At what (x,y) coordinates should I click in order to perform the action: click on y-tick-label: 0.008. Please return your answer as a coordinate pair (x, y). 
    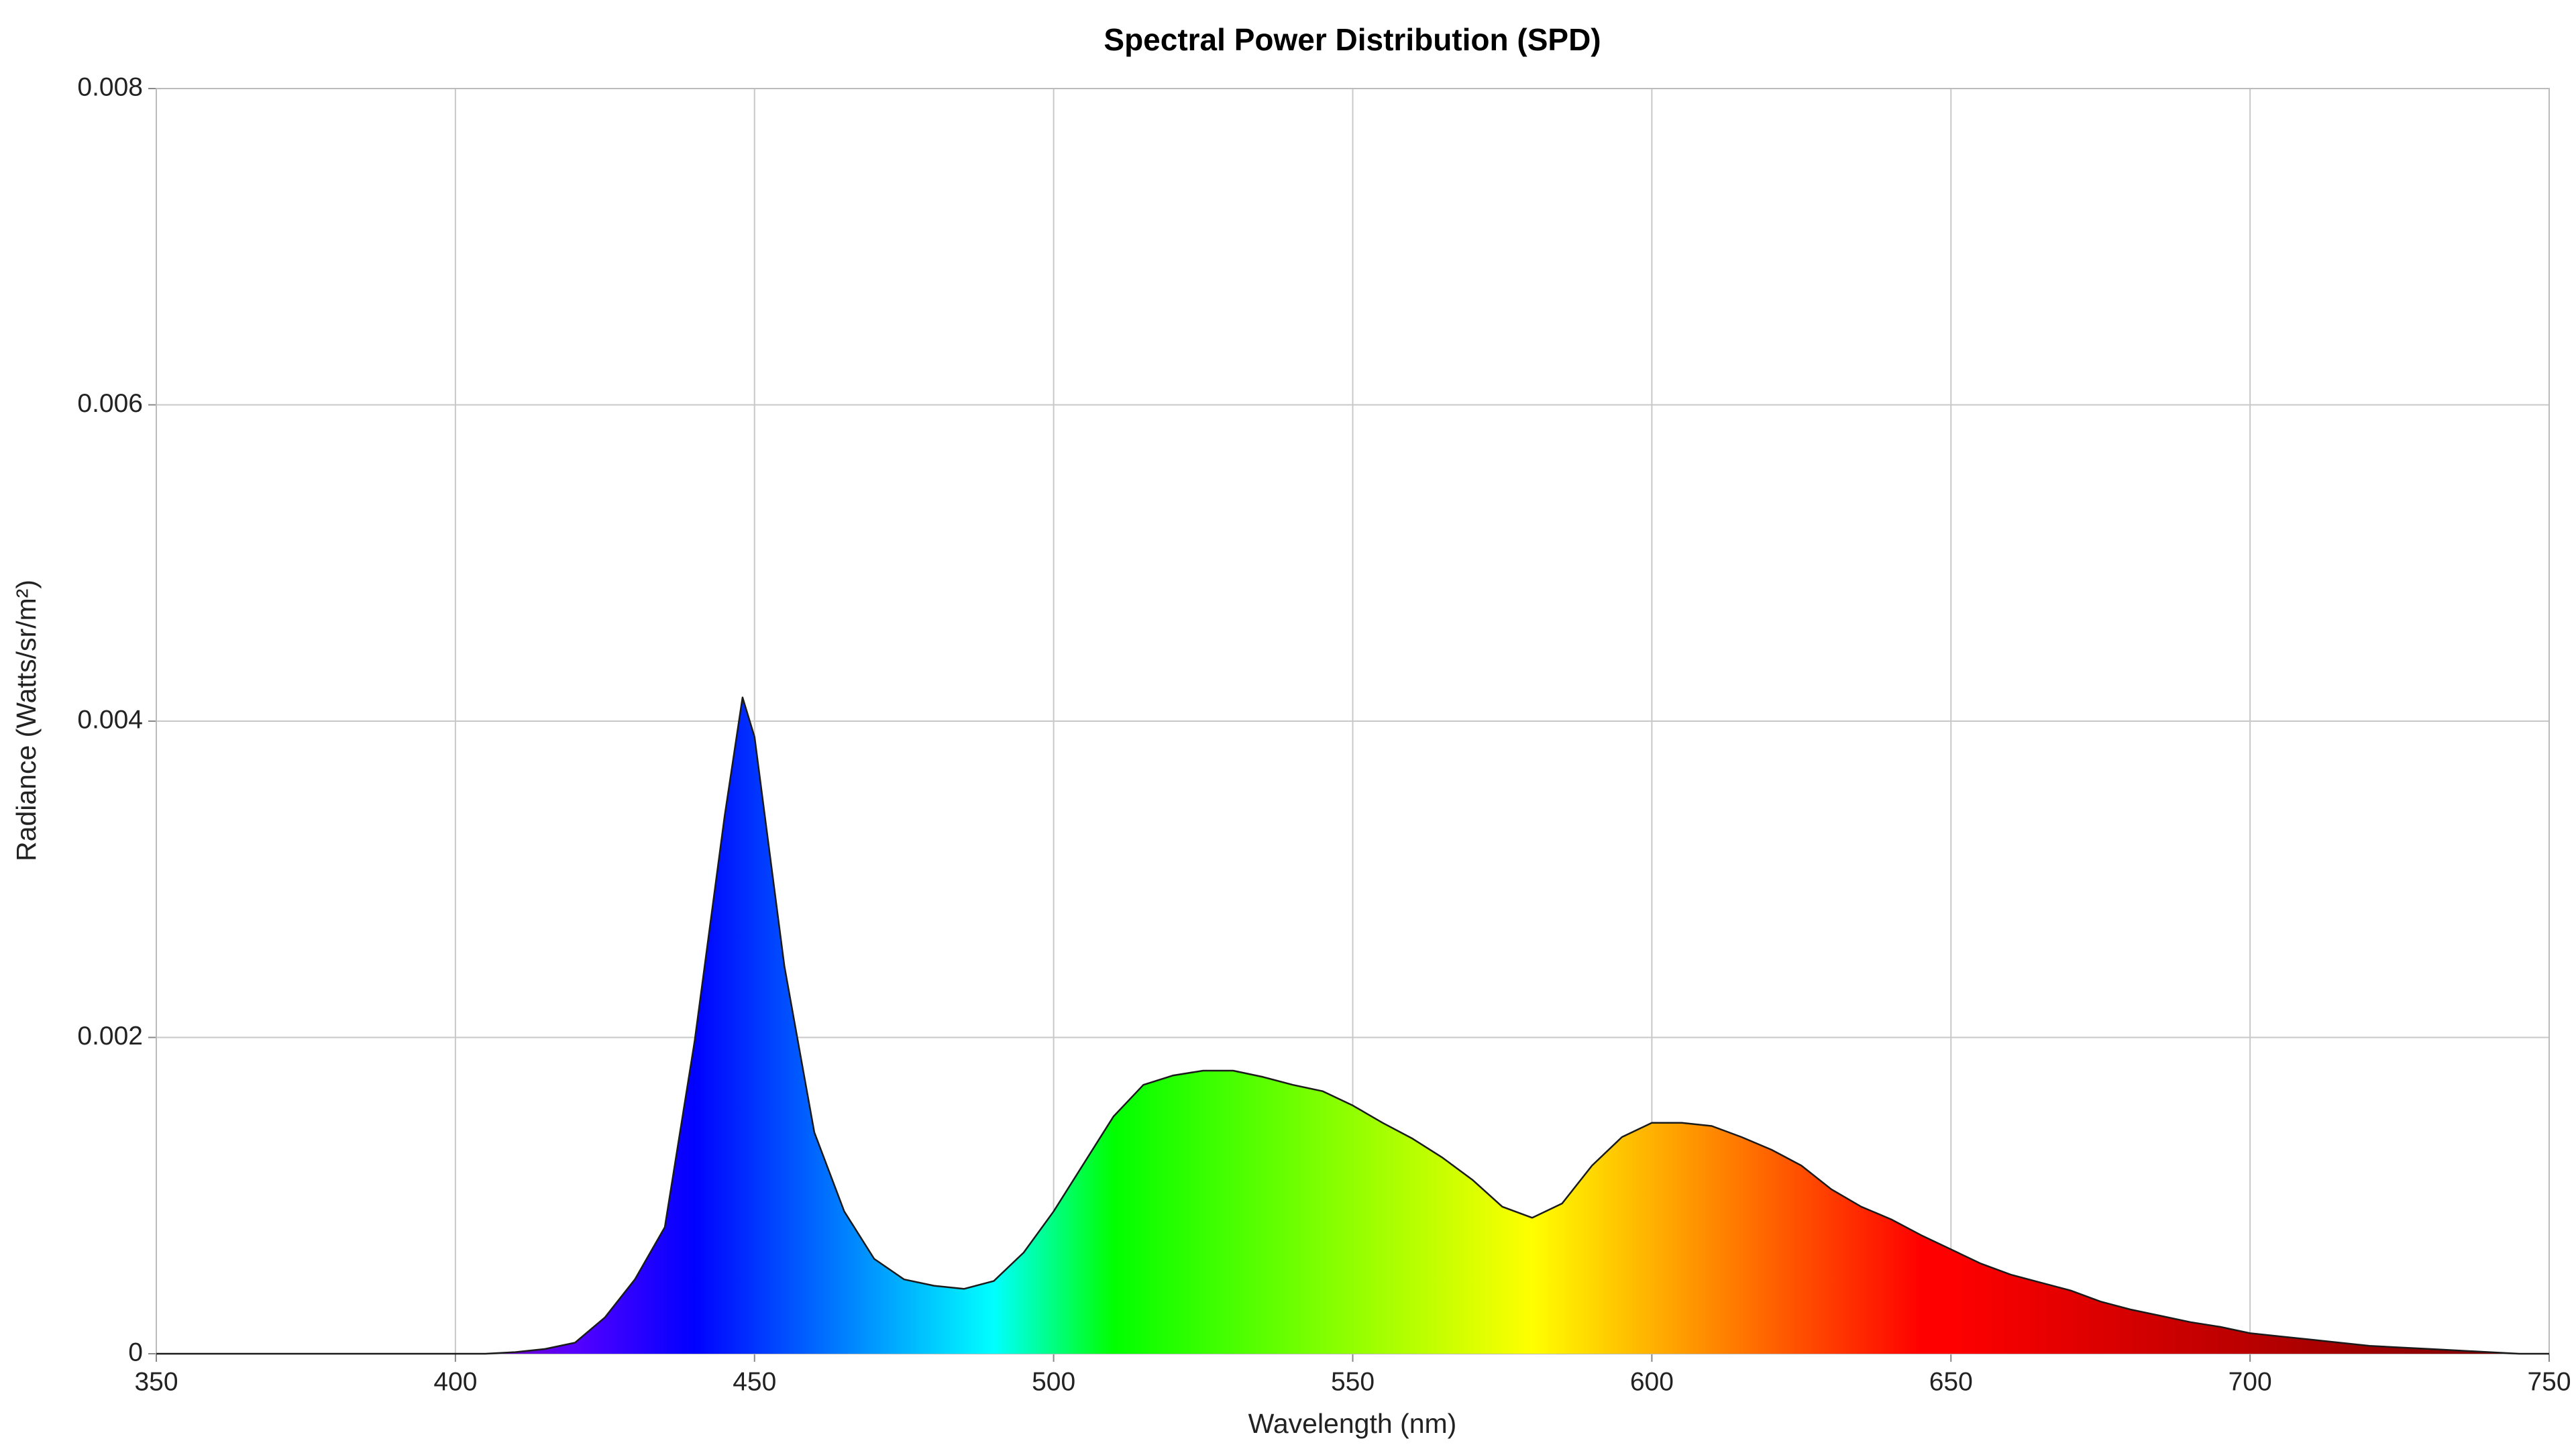
    Looking at the image, I should click on (110, 86).